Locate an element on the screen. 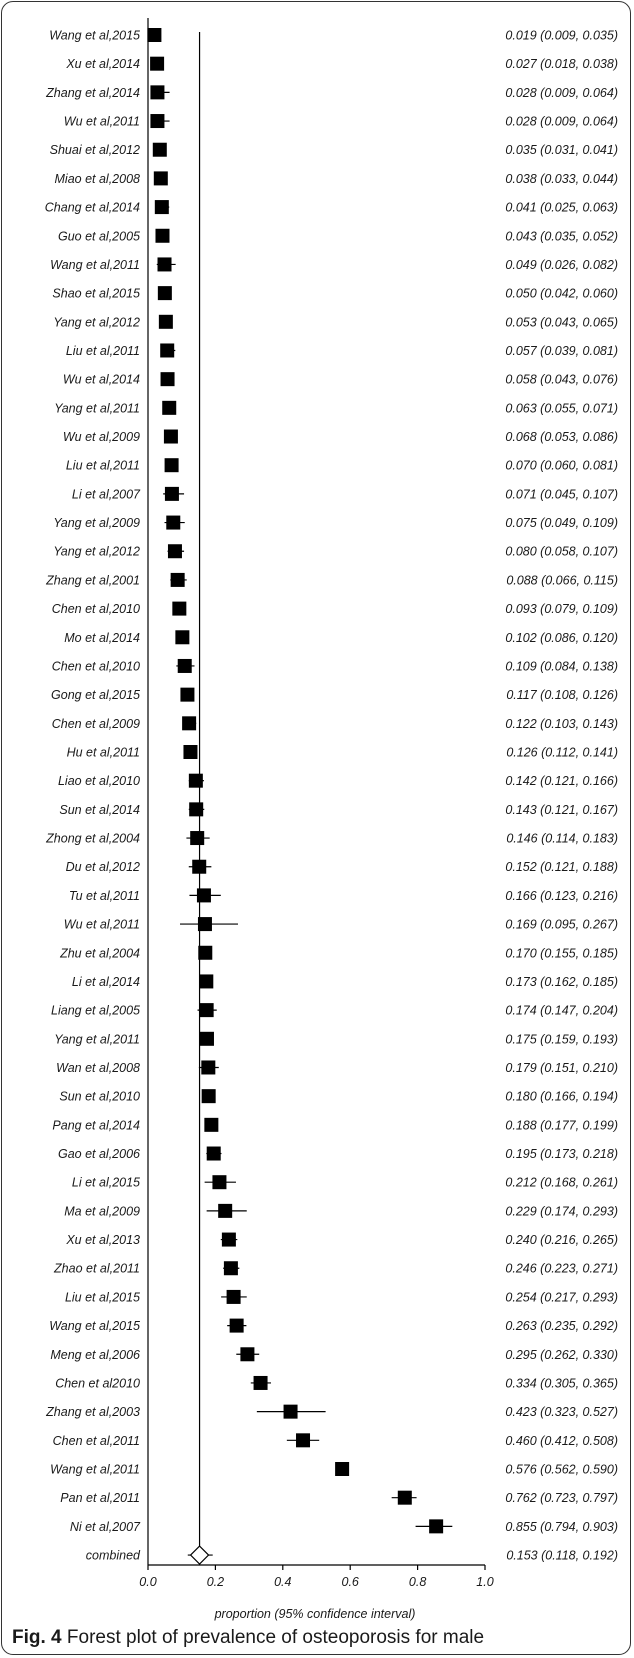  study-label: Xu et al,2014 is located at coordinates (102, 64).